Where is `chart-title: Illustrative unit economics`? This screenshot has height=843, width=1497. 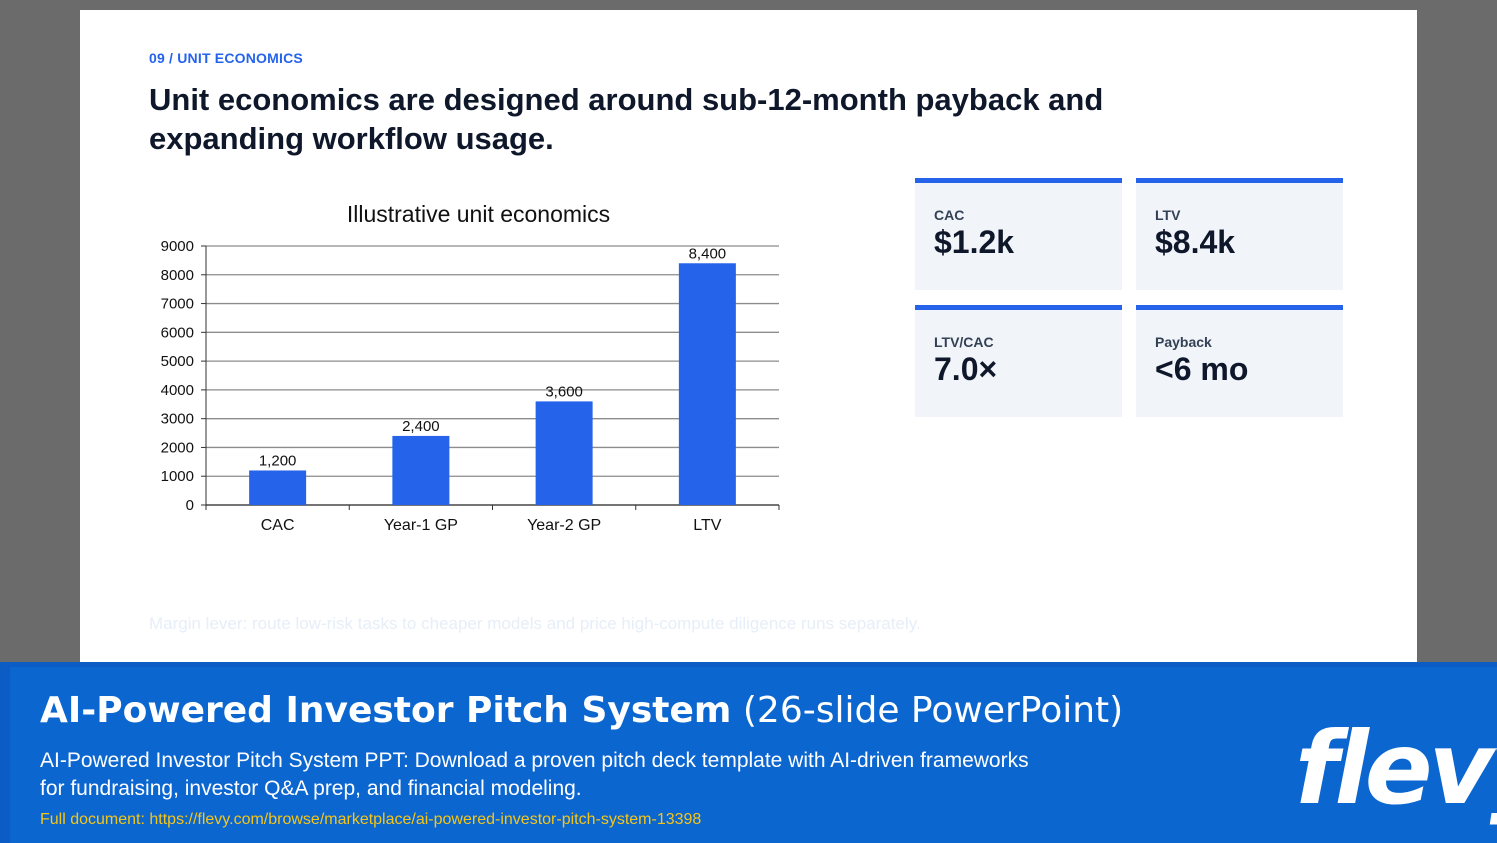
chart-title: Illustrative unit economics is located at coordinates (478, 214).